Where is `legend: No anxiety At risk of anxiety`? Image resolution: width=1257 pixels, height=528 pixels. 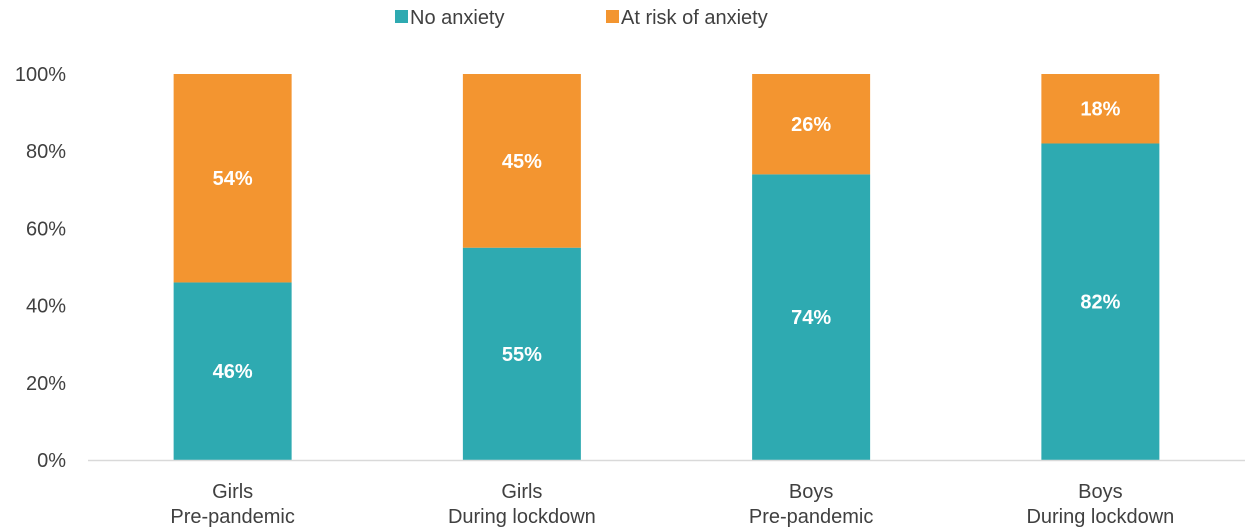 legend: No anxiety At risk of anxiety is located at coordinates (581, 18).